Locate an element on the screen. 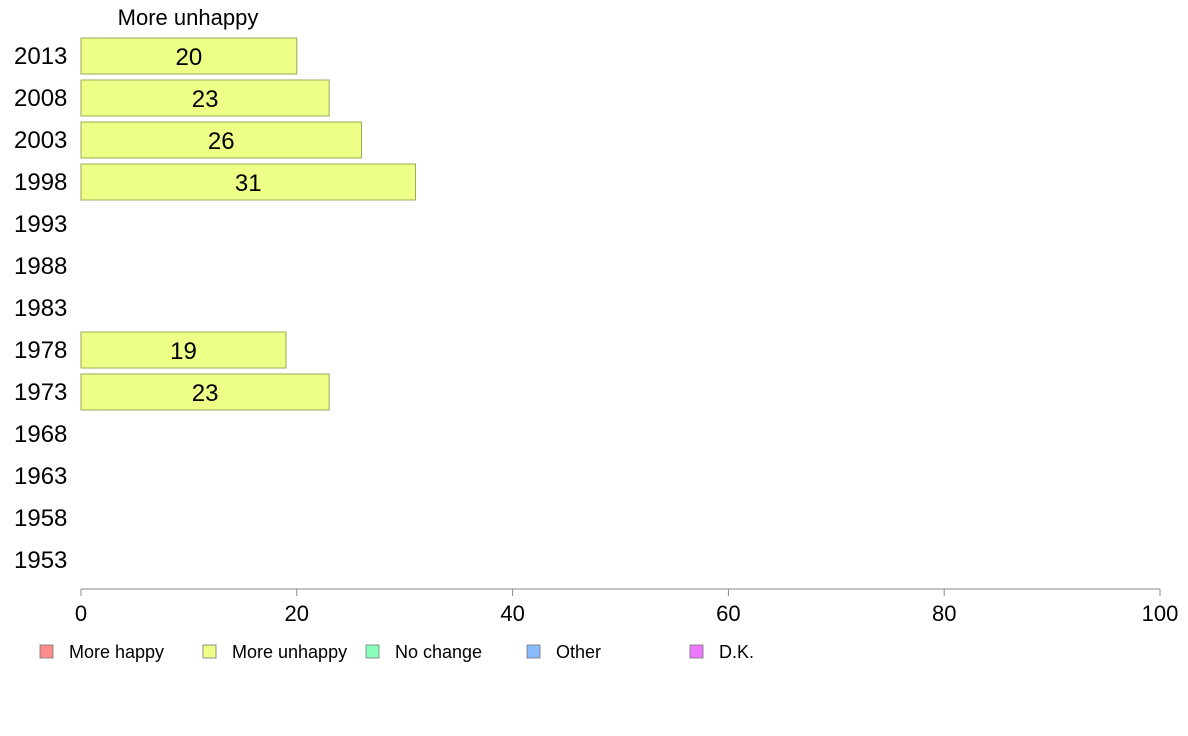  x-tick-label-60: 60 is located at coordinates (728, 613).